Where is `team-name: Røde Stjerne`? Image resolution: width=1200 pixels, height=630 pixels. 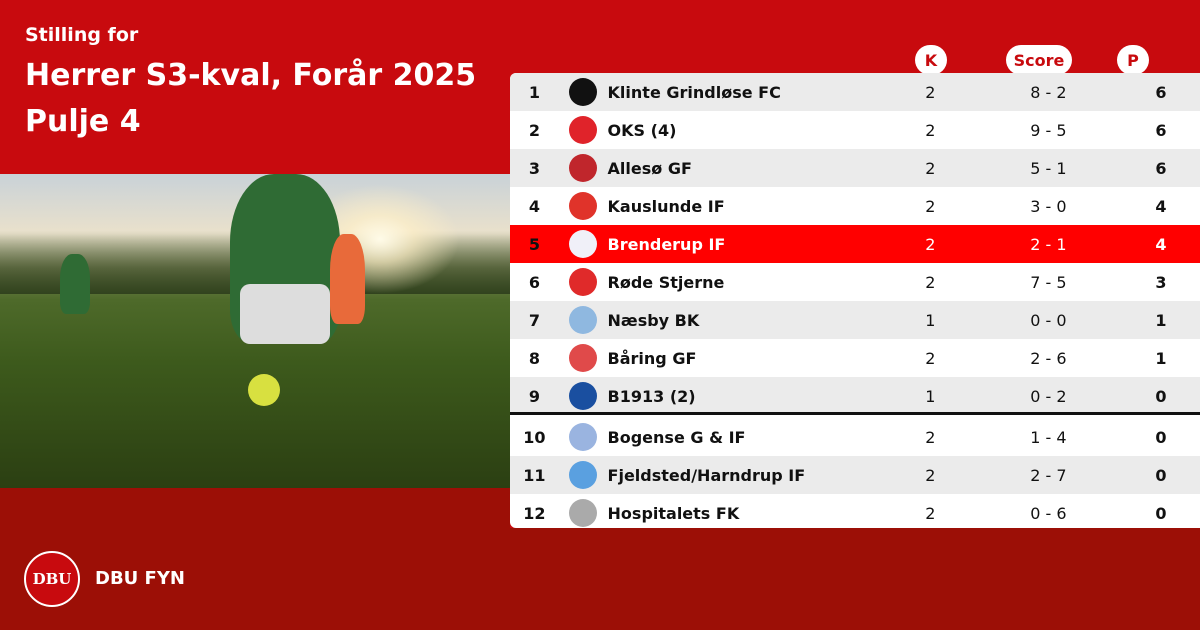 team-name: Røde Stjerne is located at coordinates (666, 282).